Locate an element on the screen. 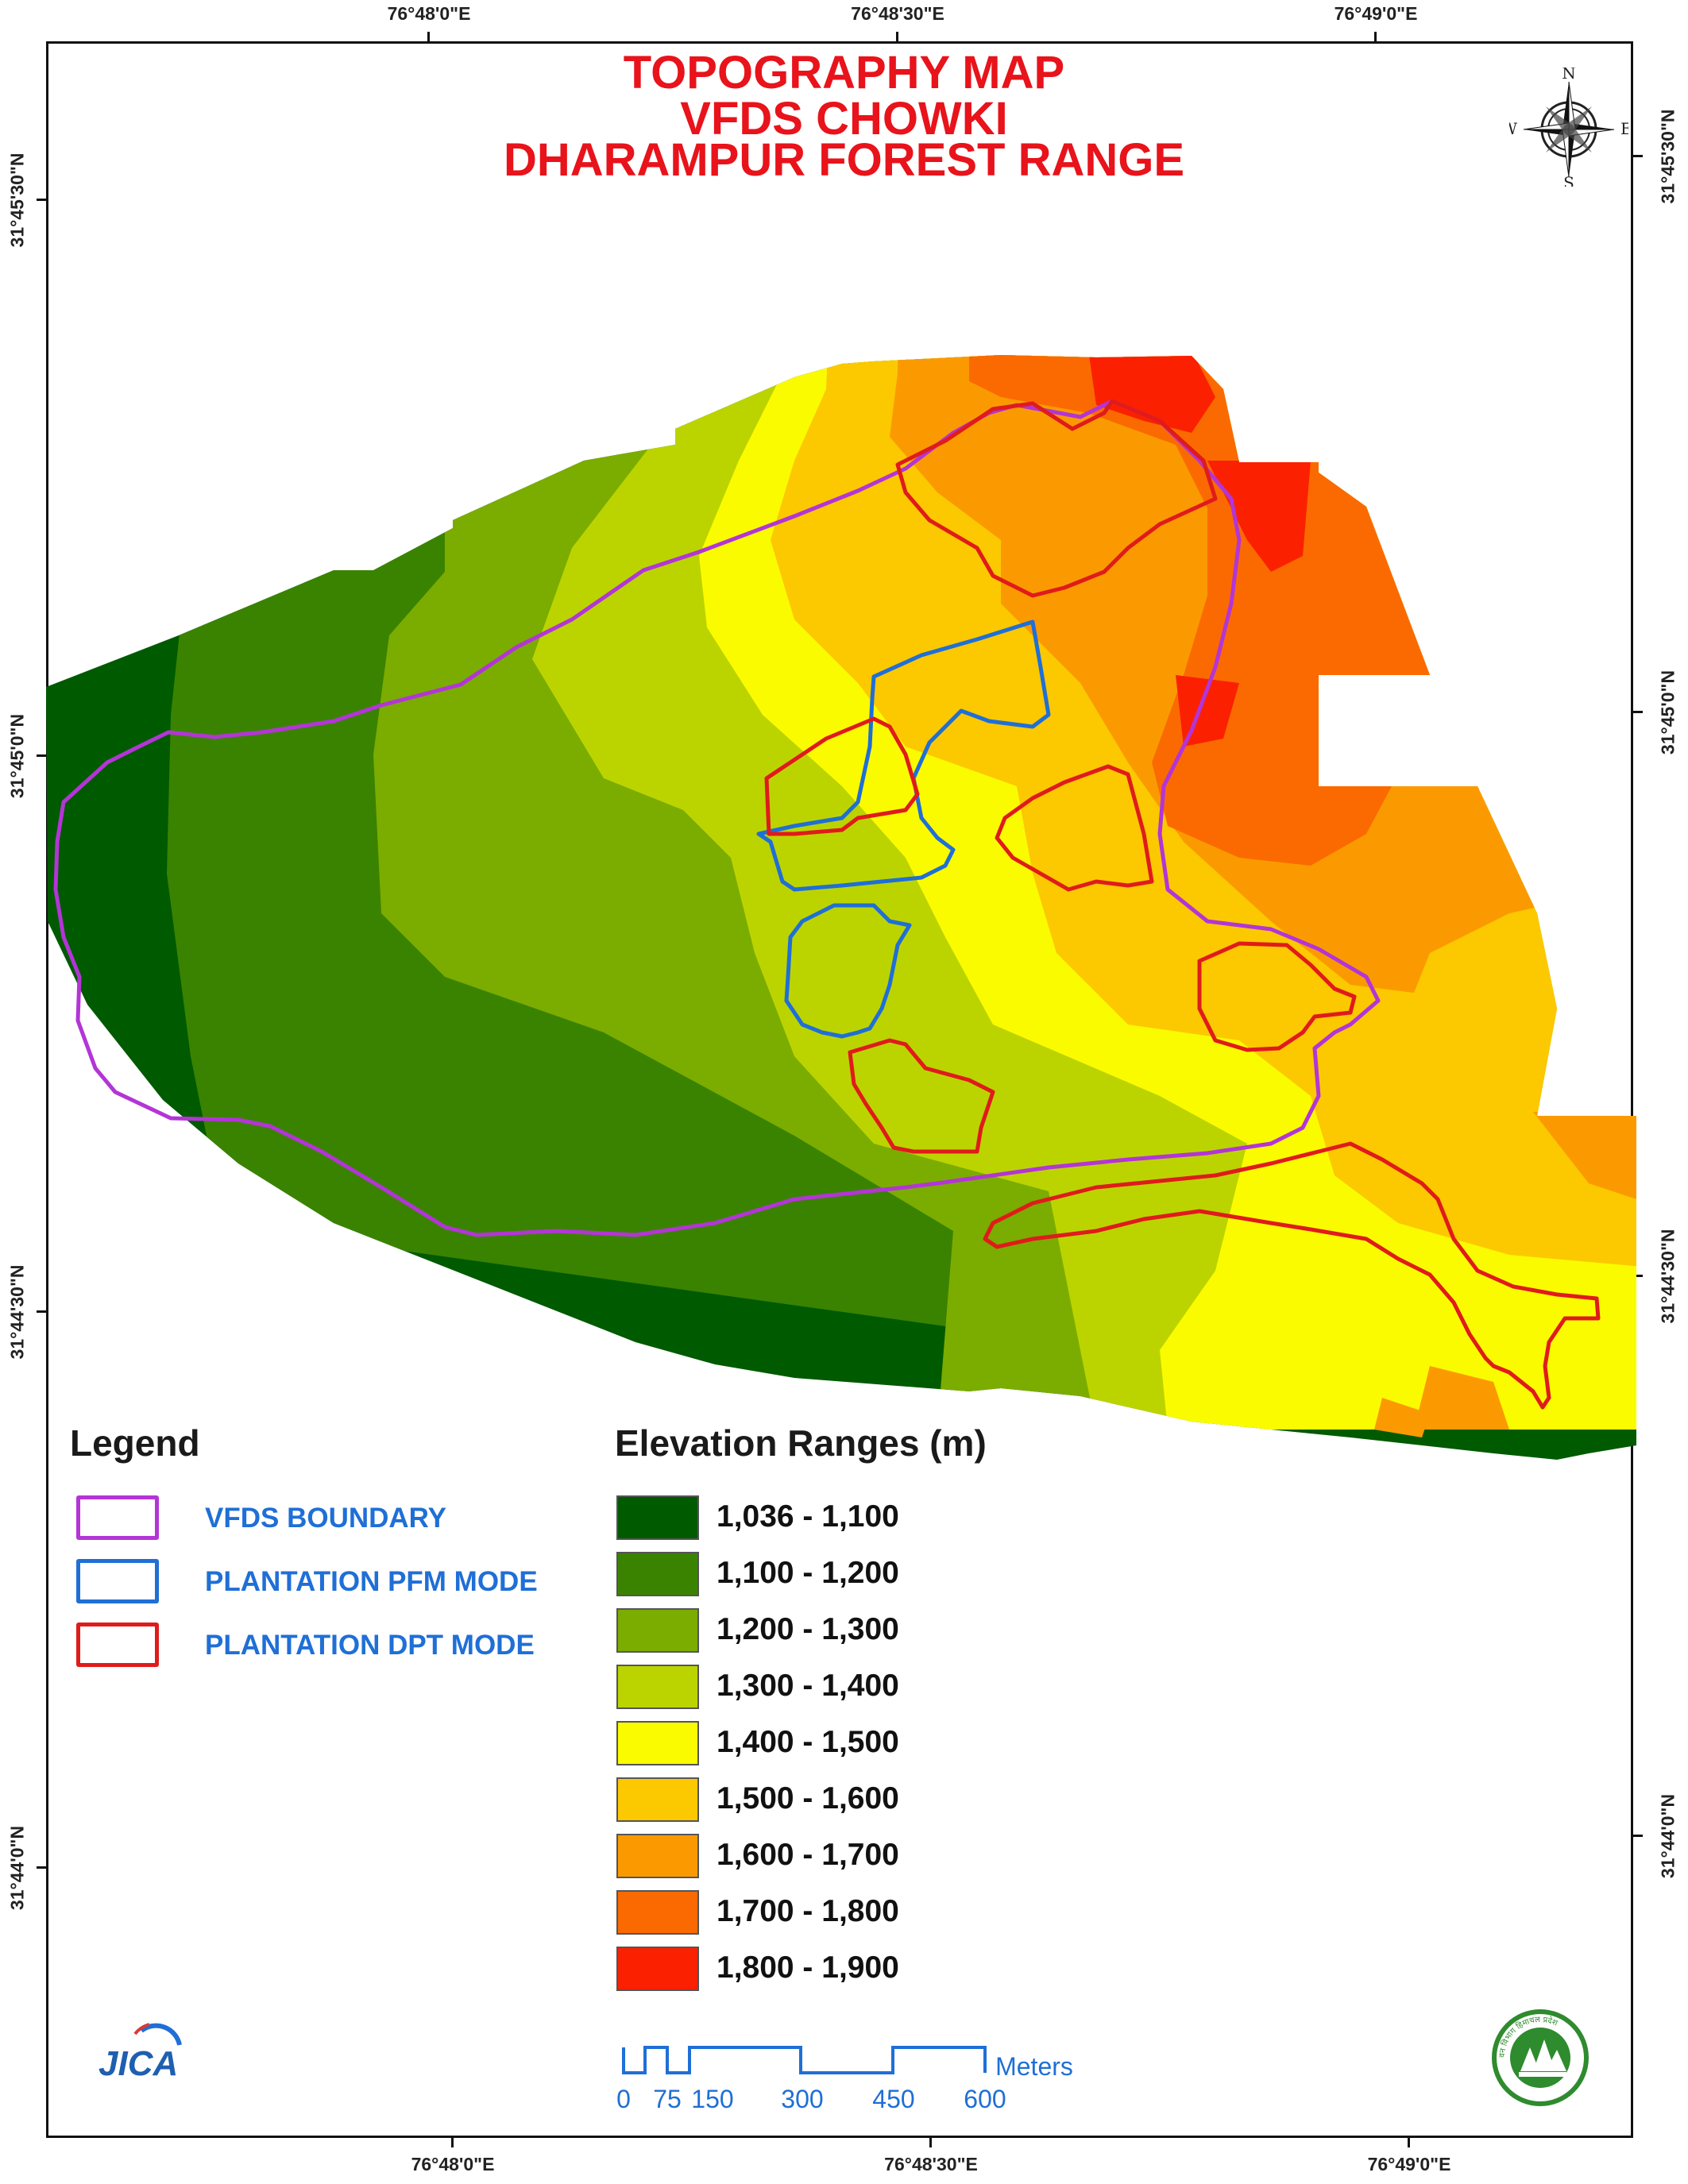  elevation-range-label: 1,300 - 1,400 is located at coordinates (808, 1686).